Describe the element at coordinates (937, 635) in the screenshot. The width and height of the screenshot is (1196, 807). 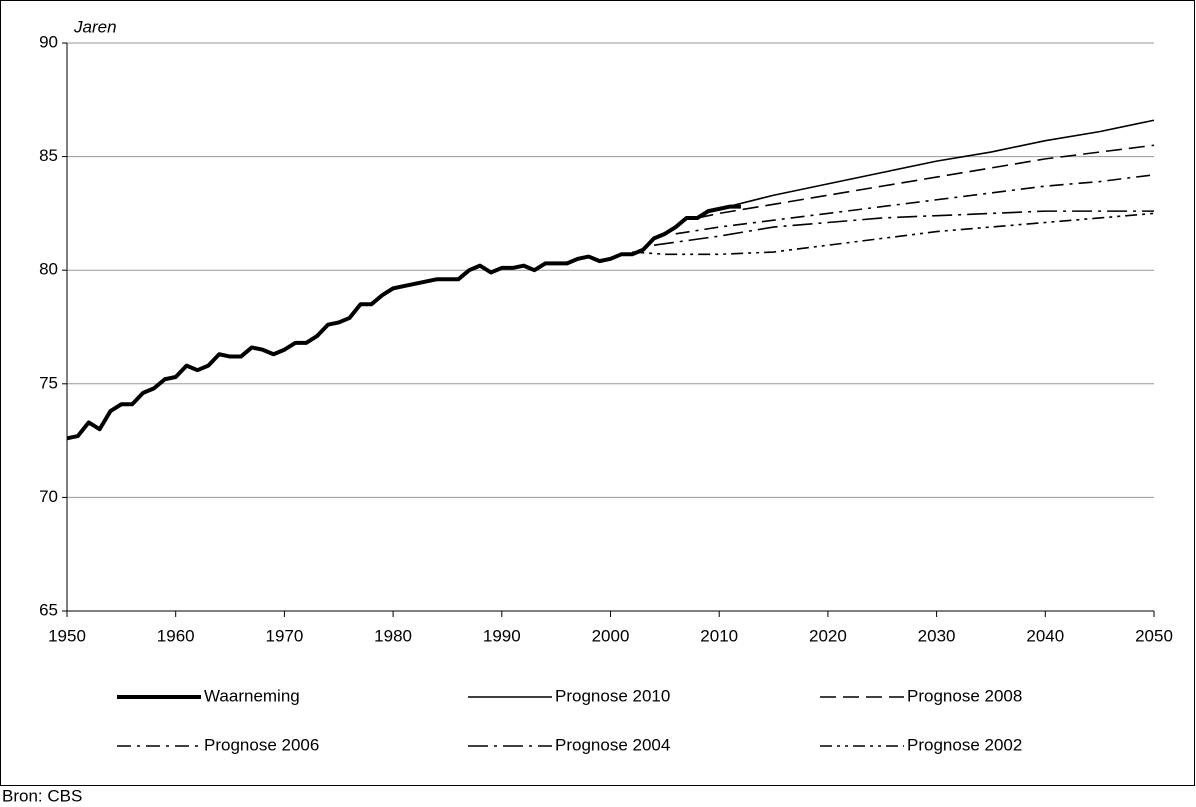
I see `x-tick-label: 2030` at that location.